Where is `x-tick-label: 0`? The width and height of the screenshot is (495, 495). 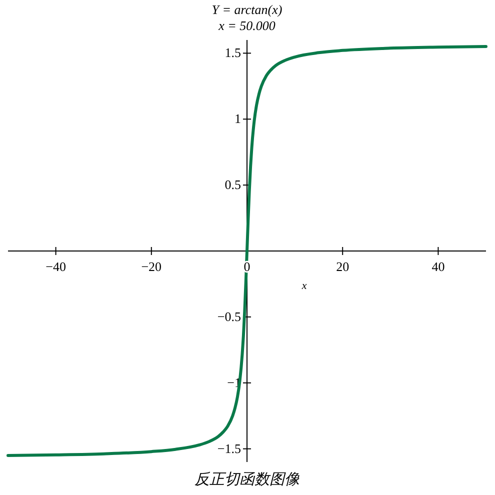 x-tick-label: 0 is located at coordinates (247, 266).